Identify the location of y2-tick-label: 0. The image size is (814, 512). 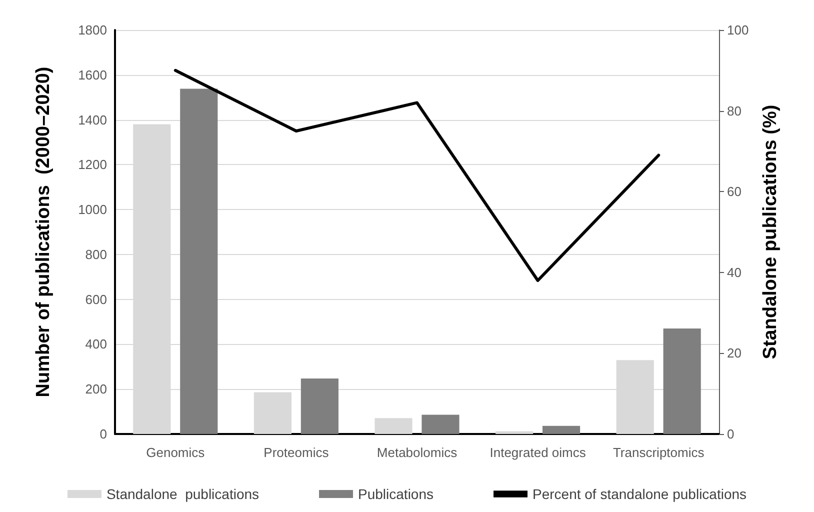
(730, 434).